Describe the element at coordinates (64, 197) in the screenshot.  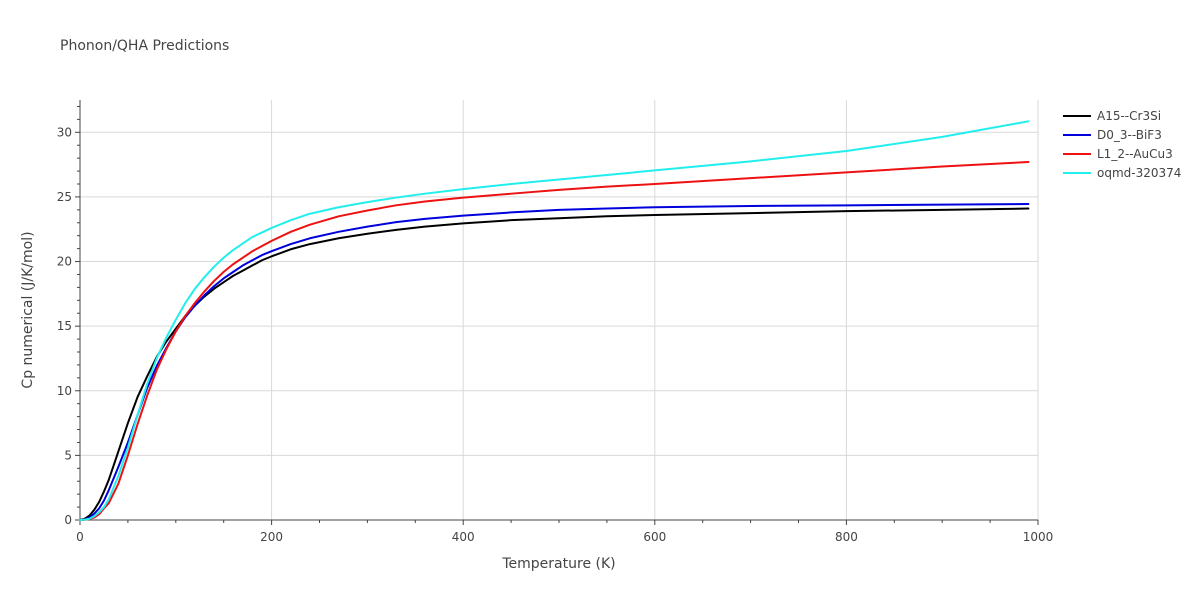
I see `y-tick-label: 25` at that location.